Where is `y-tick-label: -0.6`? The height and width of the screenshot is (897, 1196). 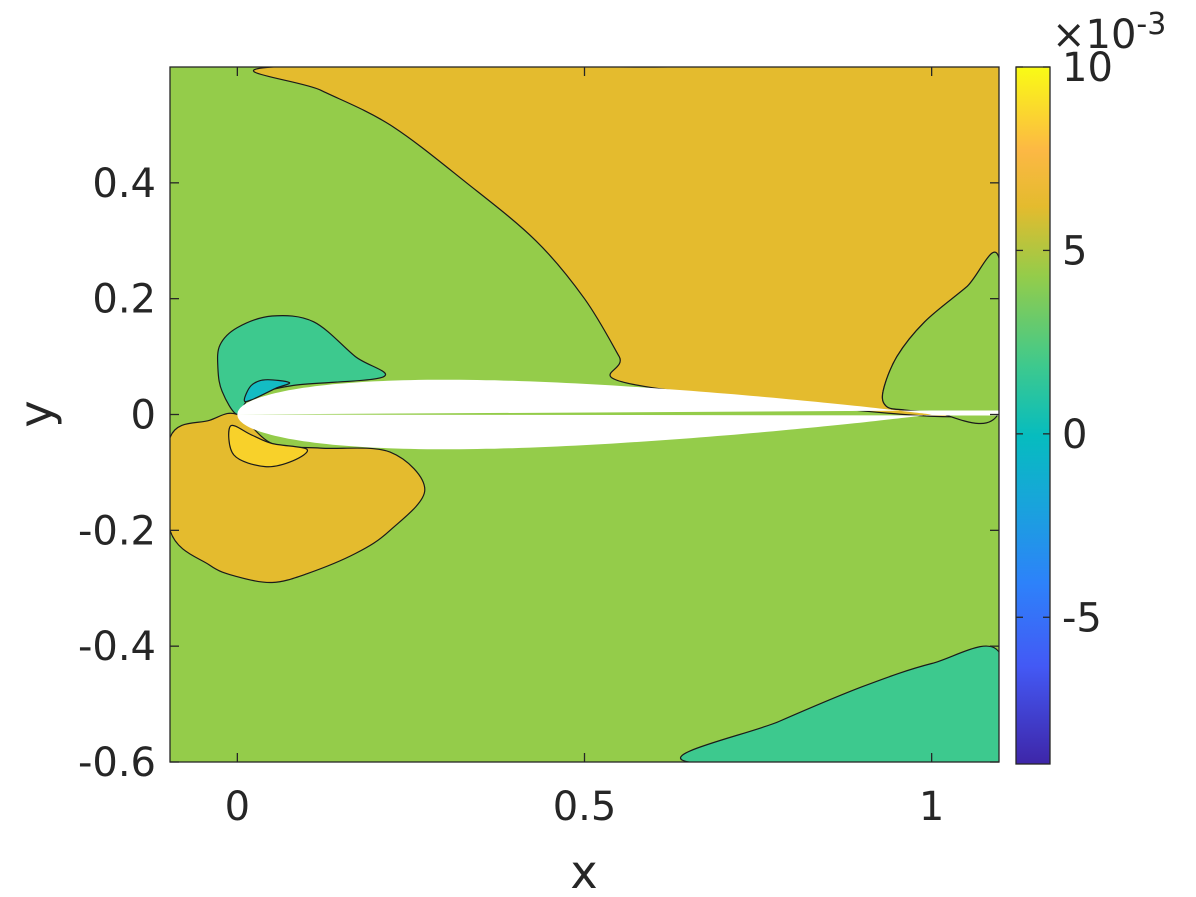 y-tick-label: -0.6 is located at coordinates (117, 763).